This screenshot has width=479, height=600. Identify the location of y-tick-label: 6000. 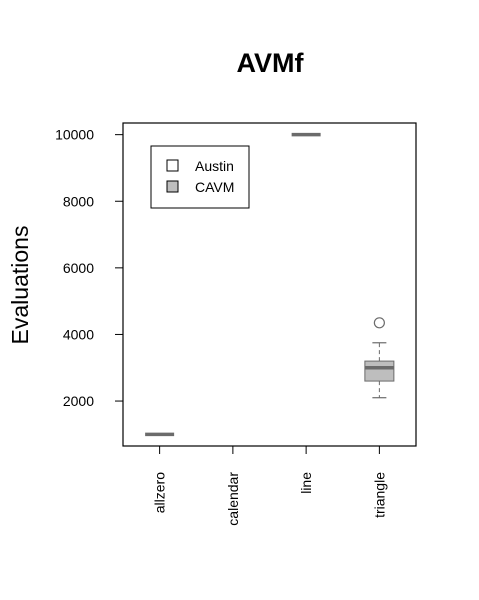
(78, 268).